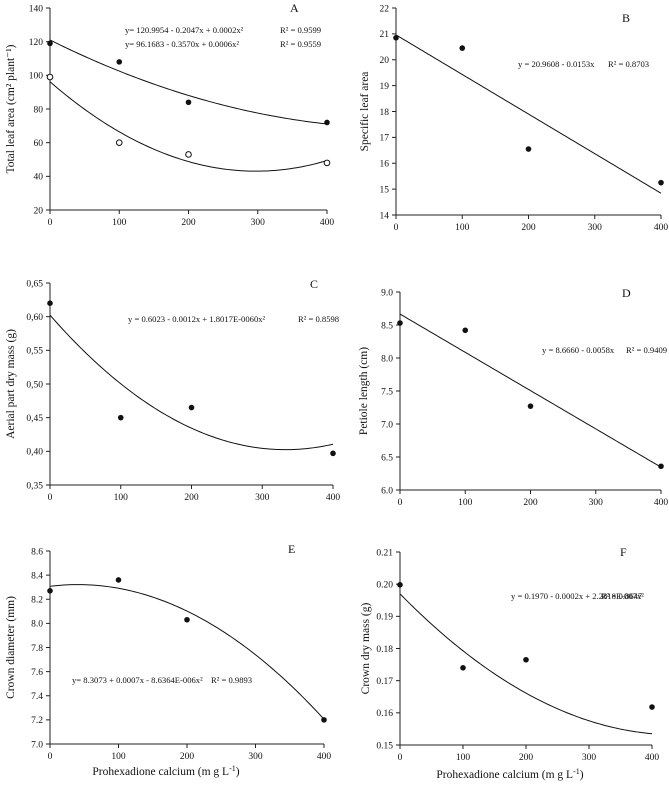 The height and width of the screenshot is (790, 669). I want to click on r-squared-d-1: R² = 0.9409, so click(646, 350).